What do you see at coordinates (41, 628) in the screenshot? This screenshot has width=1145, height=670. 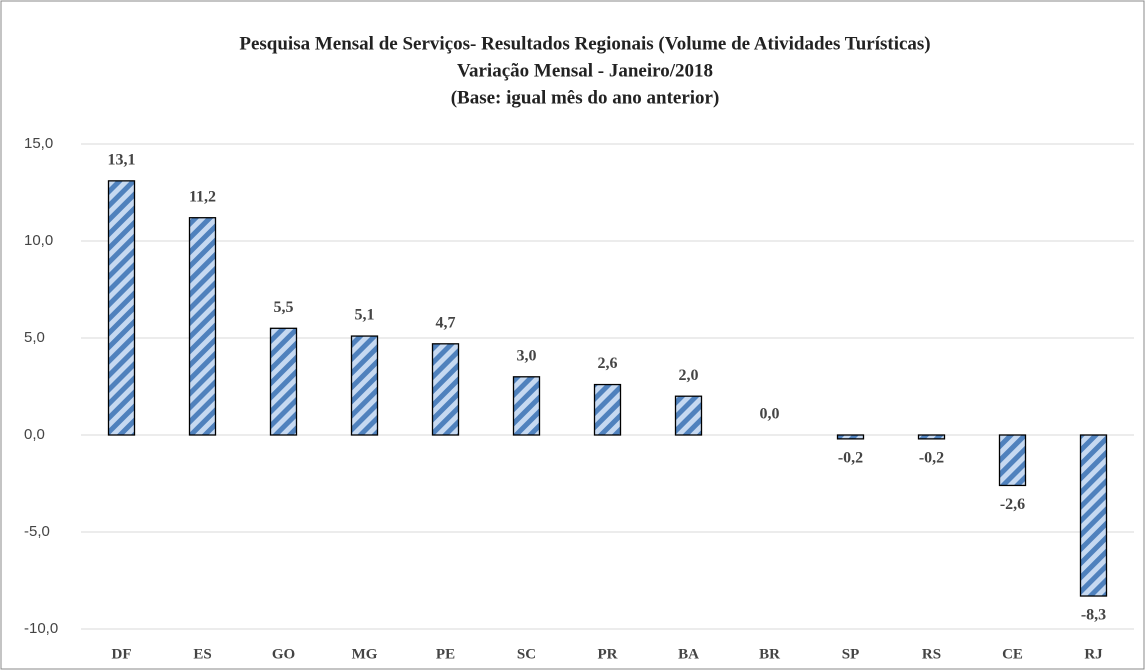 I see `y-tick-label: -10,0` at bounding box center [41, 628].